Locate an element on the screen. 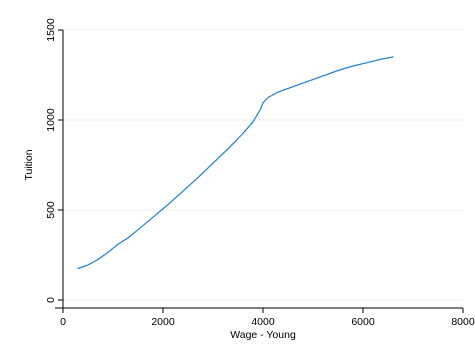 This screenshot has height=352, width=475. y-axis-label: Tuition is located at coordinates (29, 164).